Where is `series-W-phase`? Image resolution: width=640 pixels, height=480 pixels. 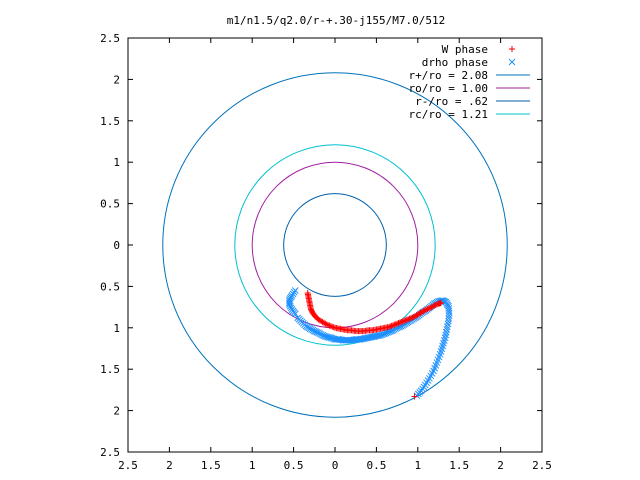
series-W-phase is located at coordinates (374, 345).